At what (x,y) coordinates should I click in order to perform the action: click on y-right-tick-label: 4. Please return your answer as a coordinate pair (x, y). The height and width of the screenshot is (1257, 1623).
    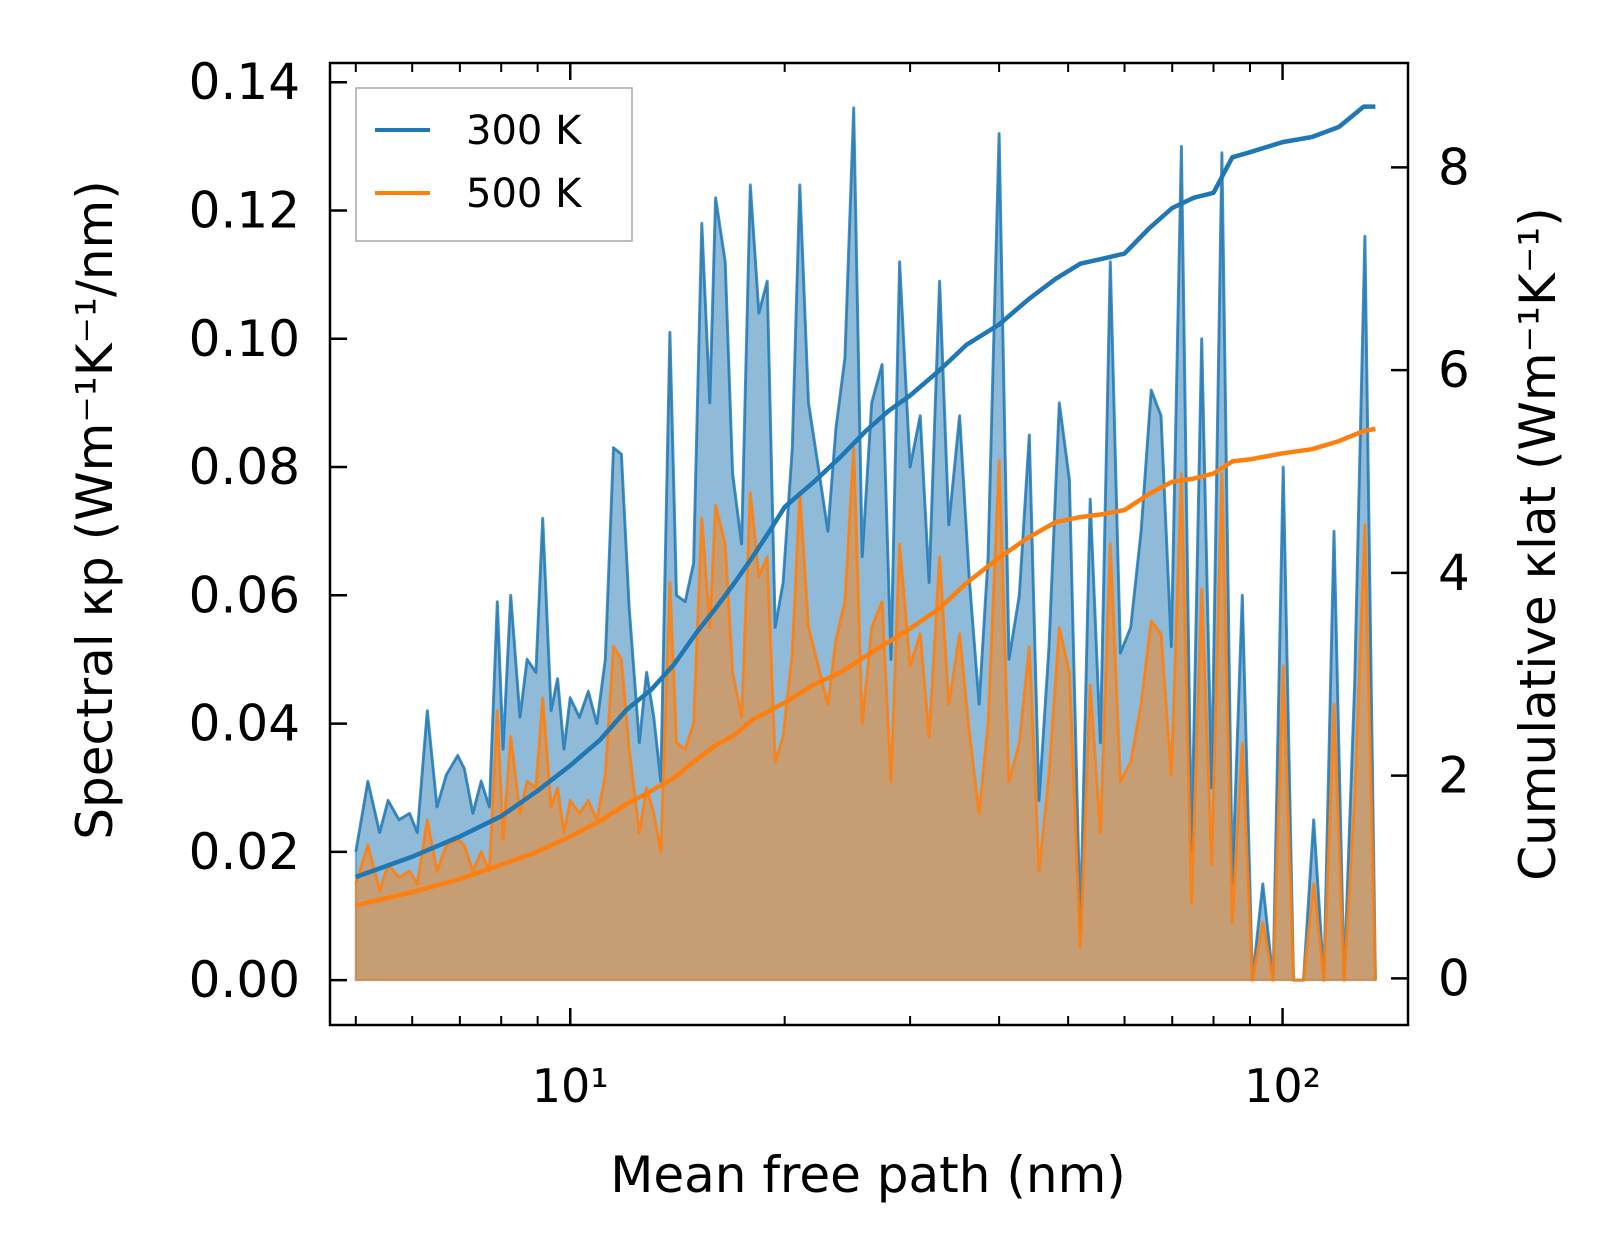
    Looking at the image, I should click on (1454, 573).